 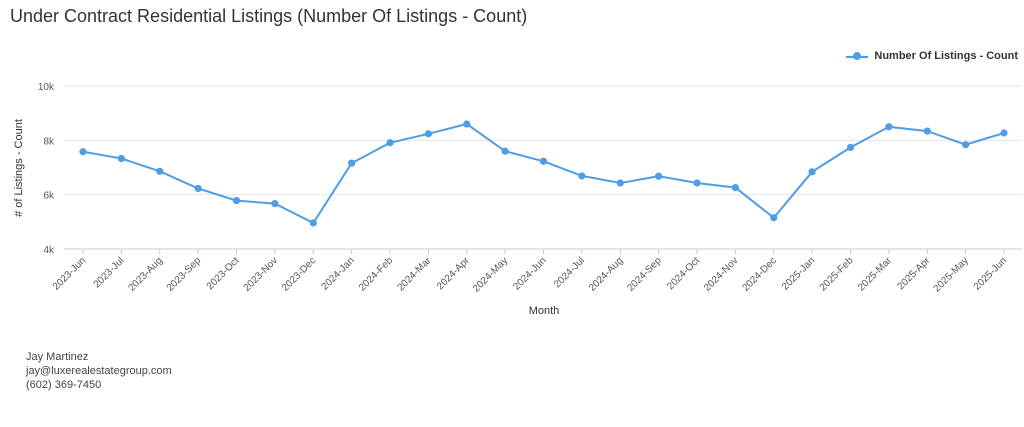 I want to click on y-axis-label: # of Listings - Count, so click(x=19, y=168).